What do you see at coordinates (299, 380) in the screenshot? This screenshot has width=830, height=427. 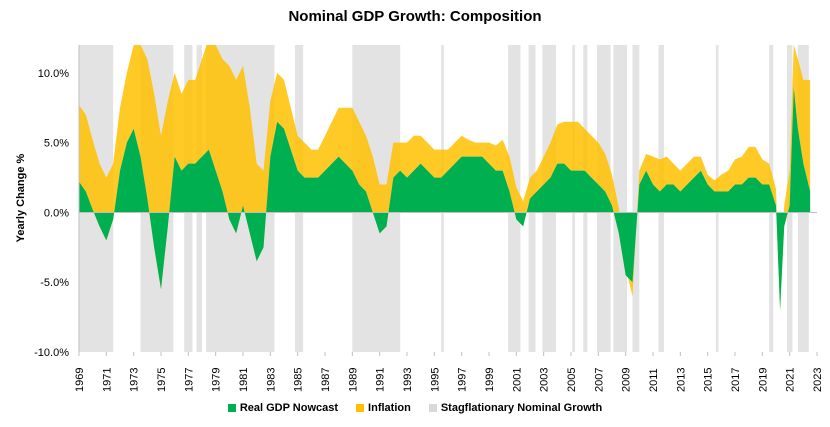 I see `x-tick-label: 1985` at bounding box center [299, 380].